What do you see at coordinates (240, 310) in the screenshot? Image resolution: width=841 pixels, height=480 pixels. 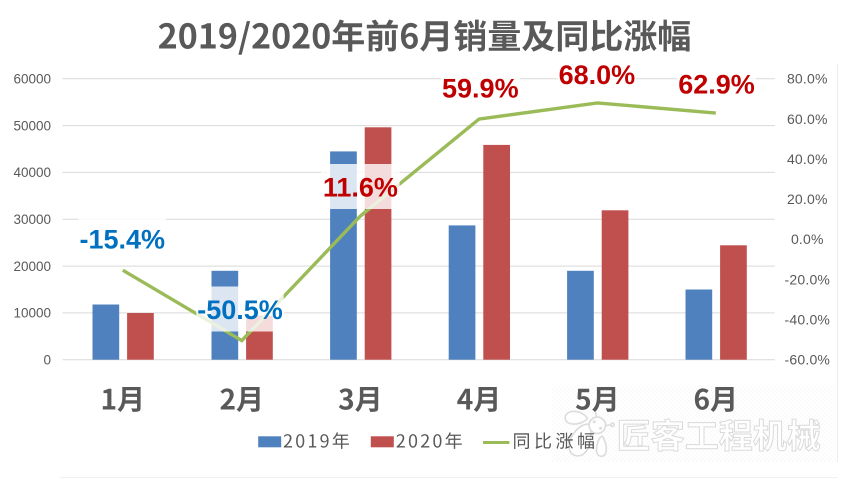 I see `svg-text: -50.5%` at bounding box center [240, 310].